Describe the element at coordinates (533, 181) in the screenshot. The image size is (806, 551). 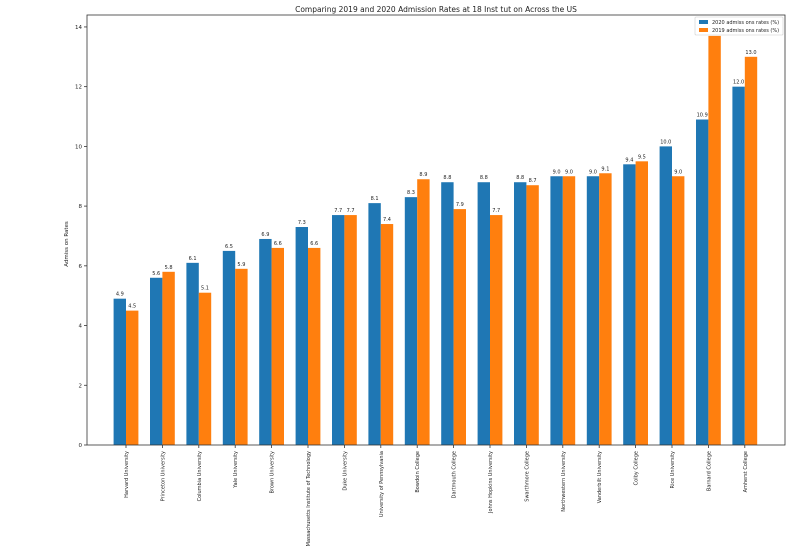
I see `data-label-2019: 8.7` at that location.